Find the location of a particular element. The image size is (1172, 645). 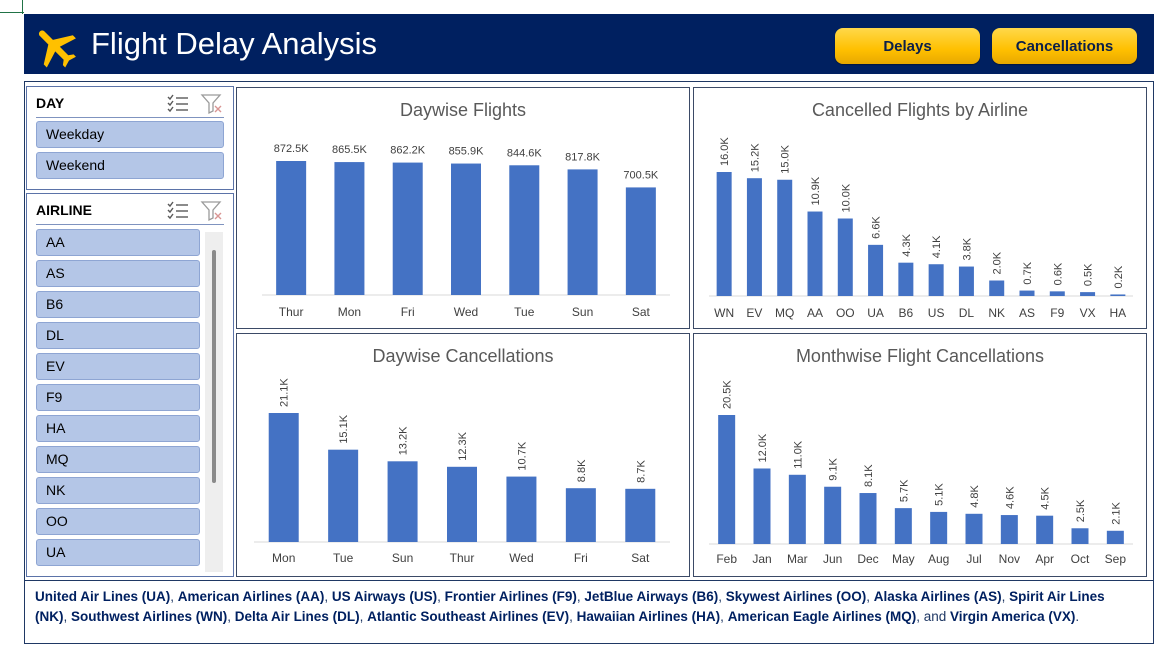

data-label: 2.1K is located at coordinates (1116, 512).